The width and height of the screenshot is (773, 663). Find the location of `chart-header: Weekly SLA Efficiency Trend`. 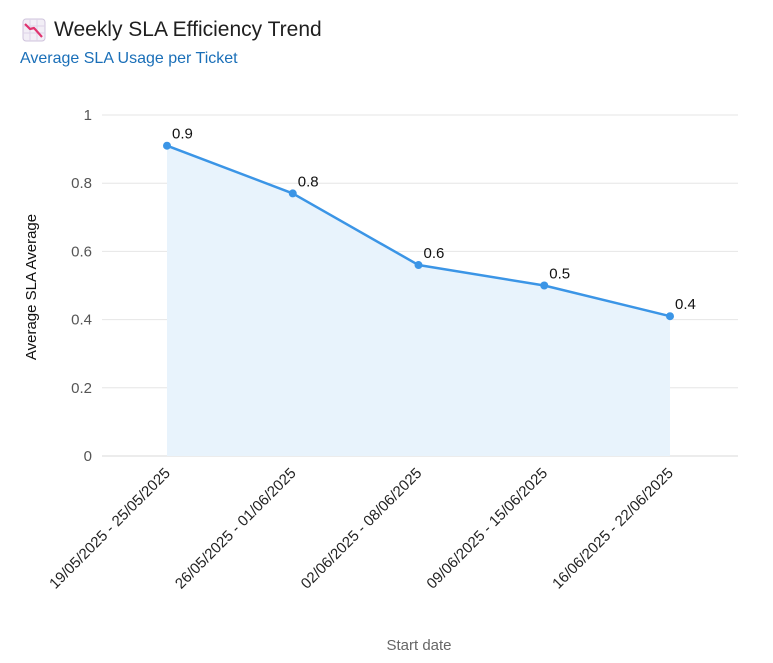

chart-header: Weekly SLA Efficiency Trend is located at coordinates (172, 30).